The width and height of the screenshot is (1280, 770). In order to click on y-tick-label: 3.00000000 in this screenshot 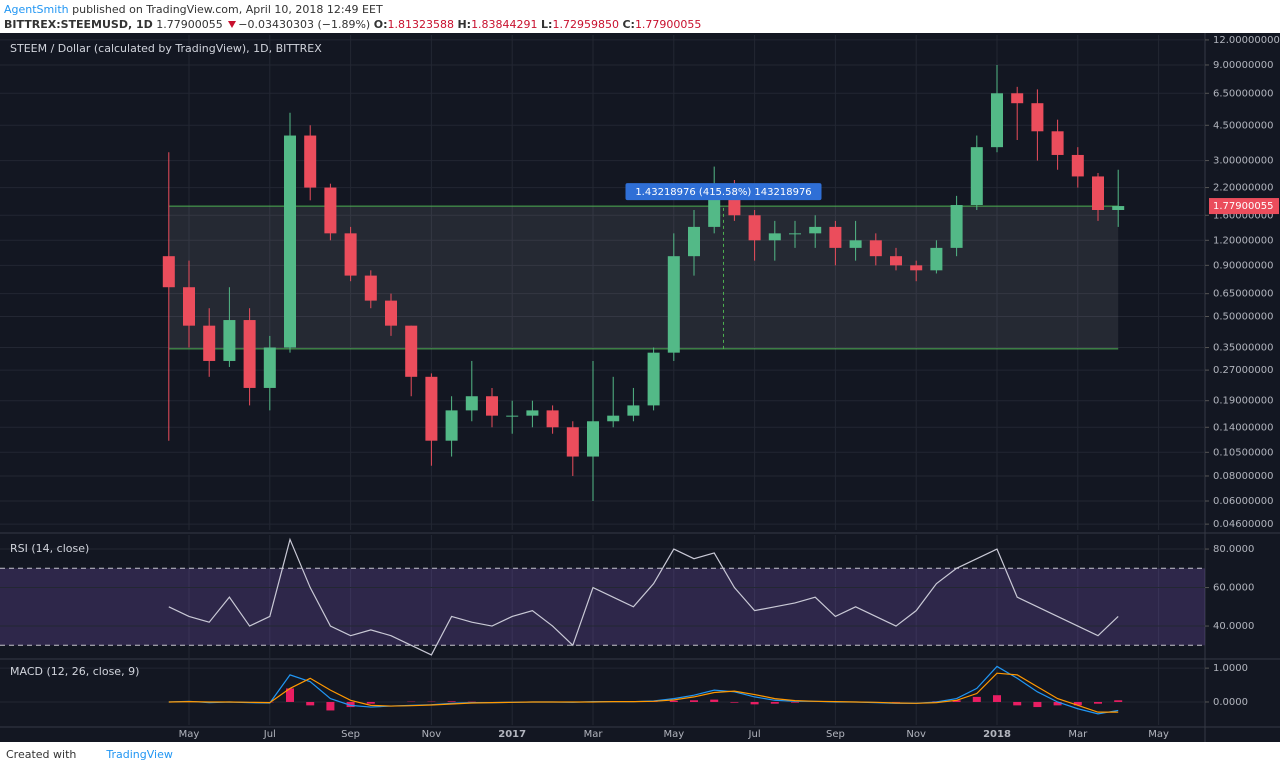, I will do `click(1243, 161)`.